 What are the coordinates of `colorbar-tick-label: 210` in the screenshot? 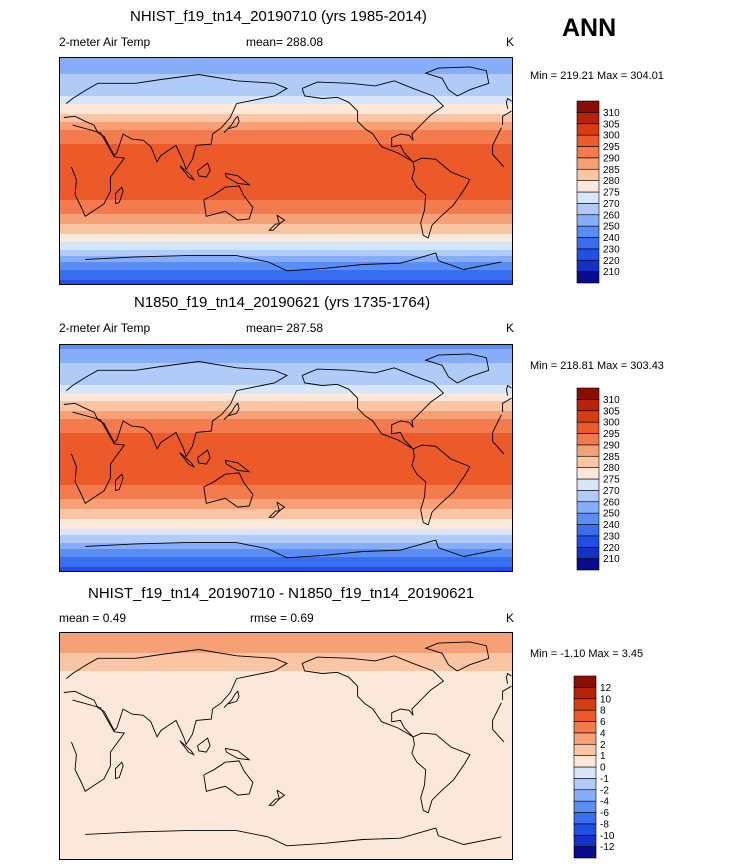 It's located at (611, 272).